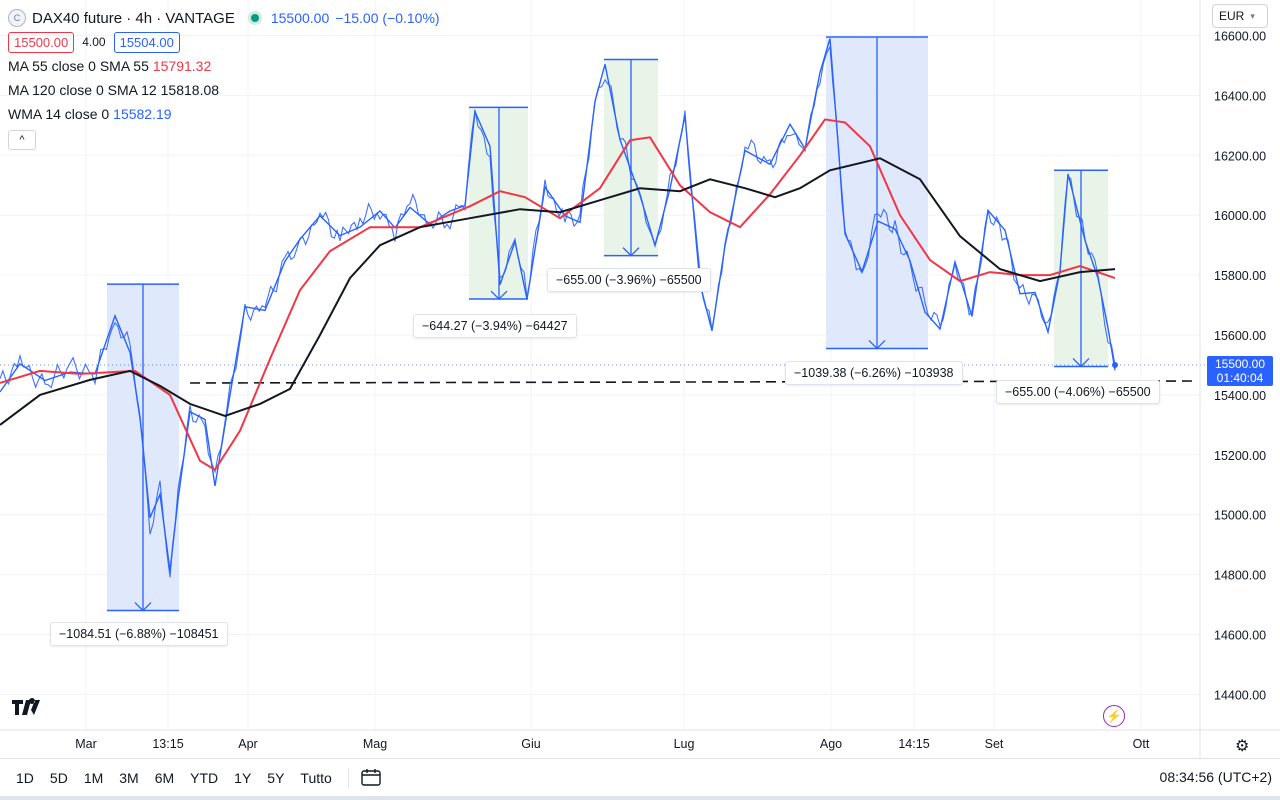 The width and height of the screenshot is (1280, 800). What do you see at coordinates (204, 778) in the screenshot?
I see `range-ytd: YTD` at bounding box center [204, 778].